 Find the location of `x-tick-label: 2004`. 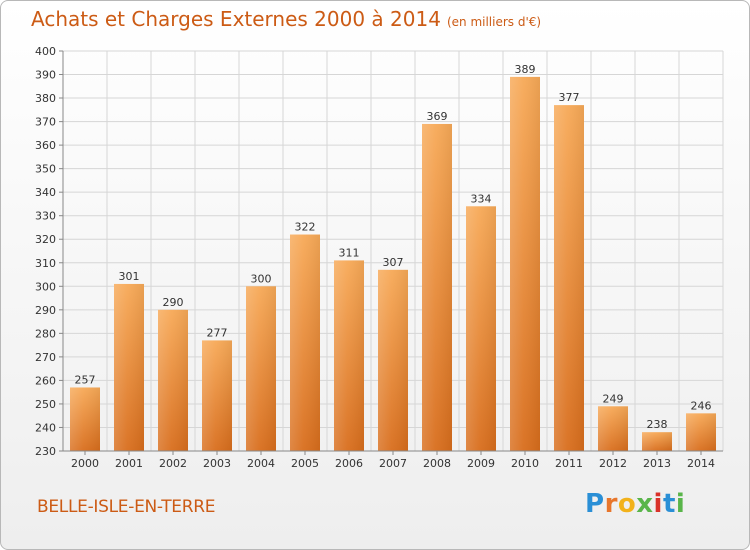

x-tick-label: 2004 is located at coordinates (261, 463).